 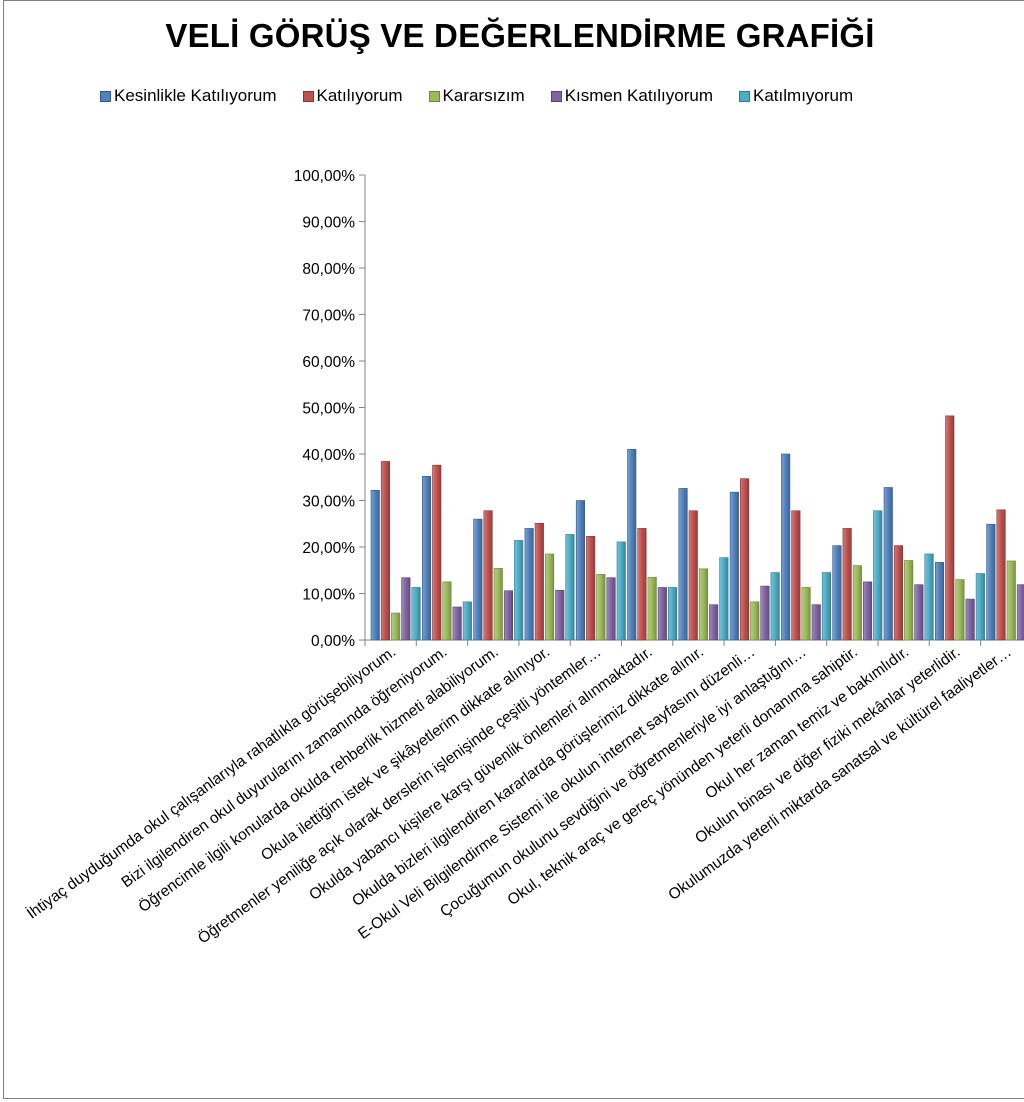 What do you see at coordinates (483, 95) in the screenshot?
I see `legend-label-3: Kararsızım` at bounding box center [483, 95].